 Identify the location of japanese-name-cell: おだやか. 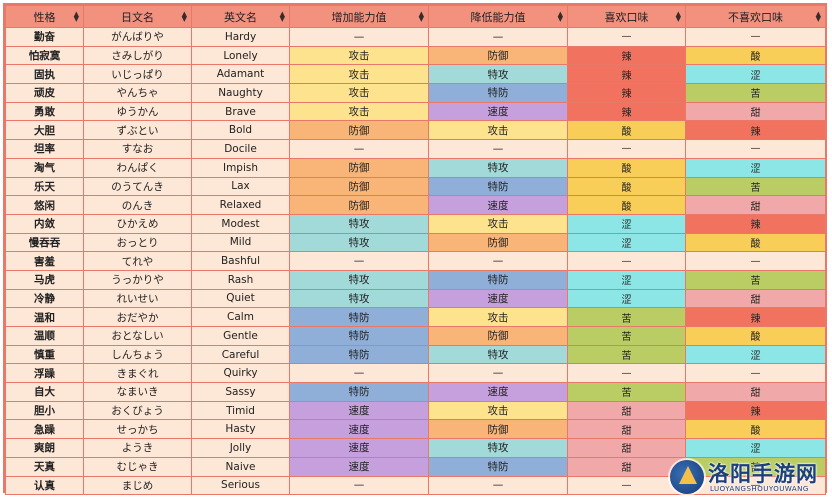
(137, 317).